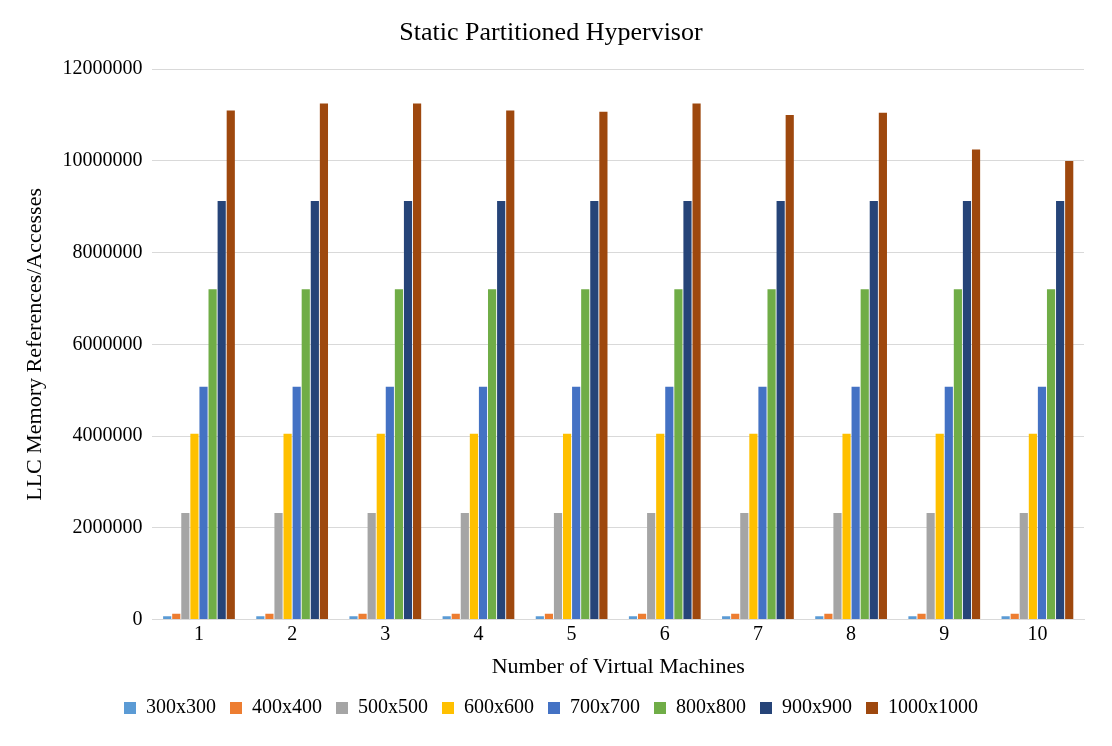 The width and height of the screenshot is (1112, 746). I want to click on y-axis-title: LLC Memory References/Accesses, so click(33, 344).